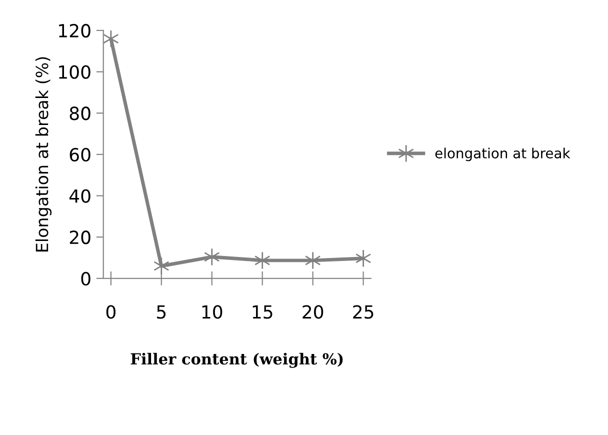 The height and width of the screenshot is (435, 608). I want to click on x-tick-label: 15, so click(262, 312).